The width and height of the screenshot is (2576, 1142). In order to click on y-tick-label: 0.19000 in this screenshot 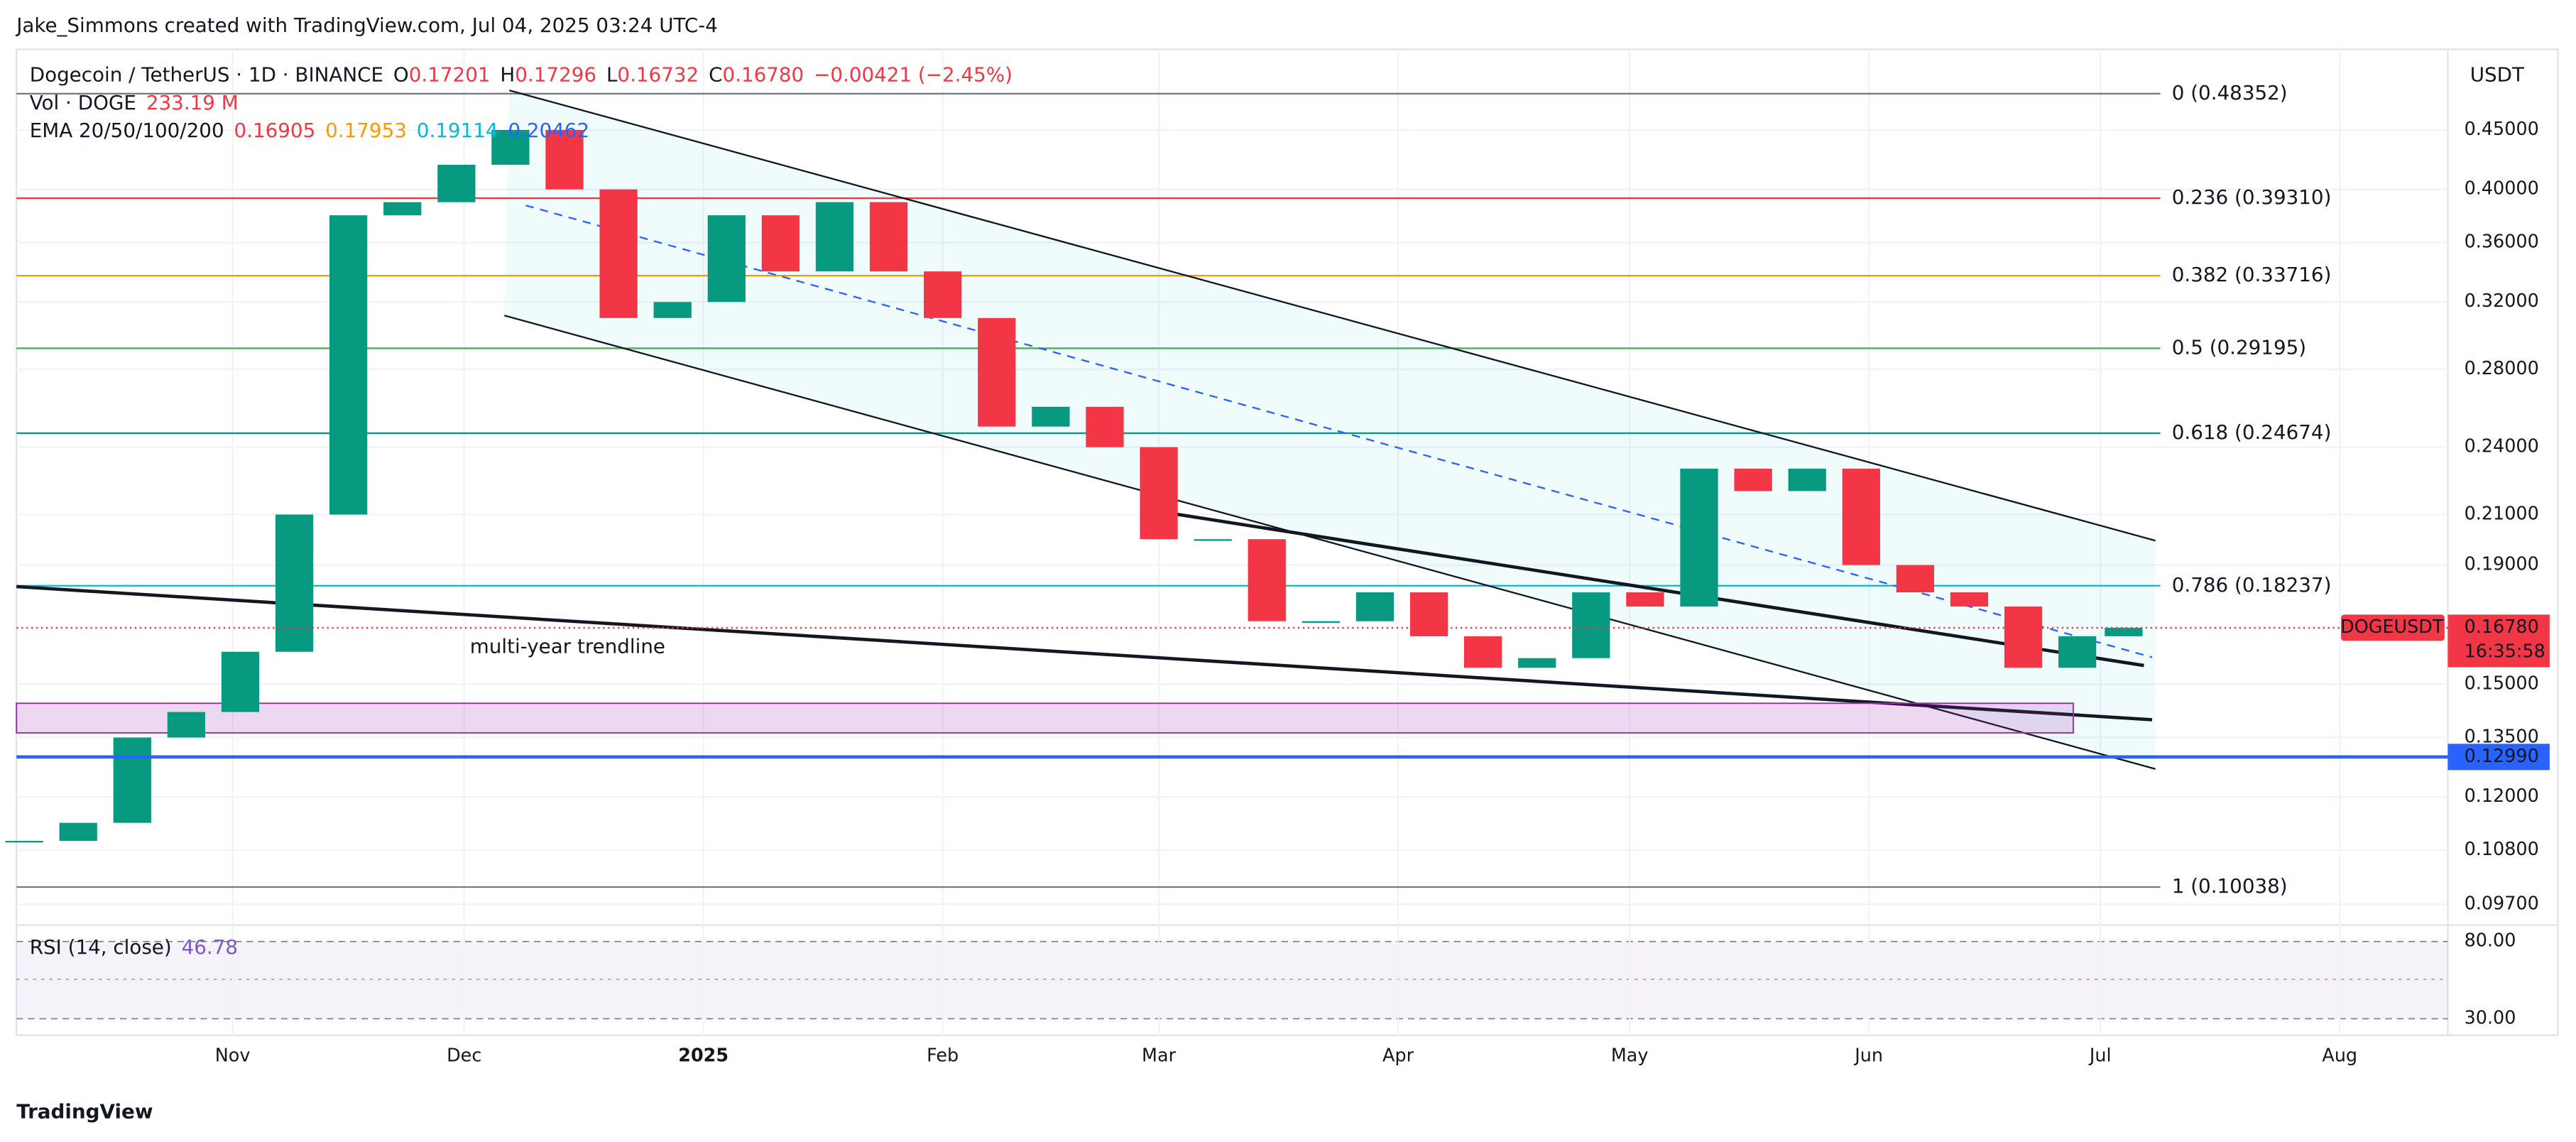, I will do `click(2502, 564)`.